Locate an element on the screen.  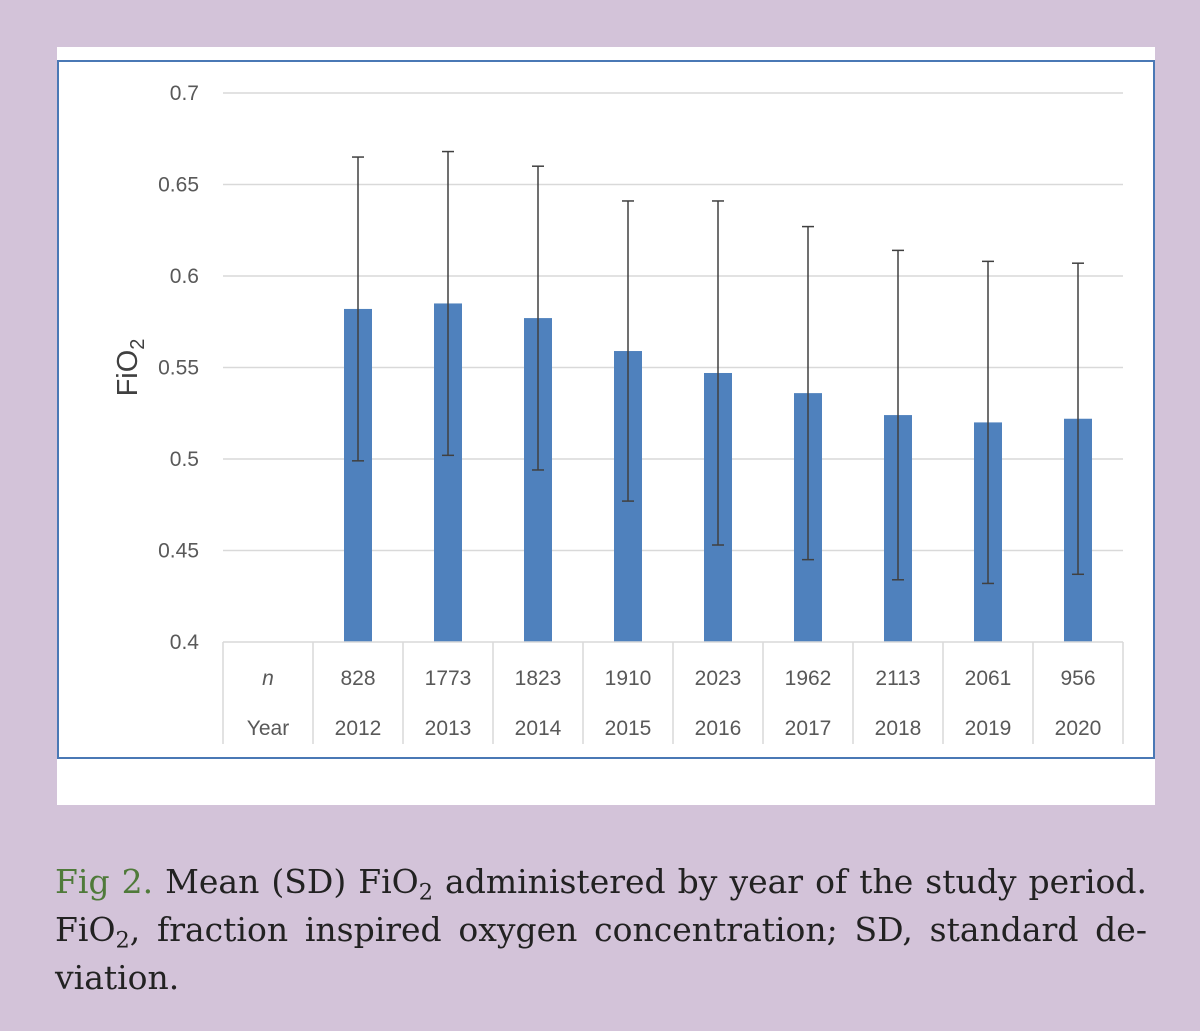
figure-label: Fig 2. is located at coordinates (104, 881).